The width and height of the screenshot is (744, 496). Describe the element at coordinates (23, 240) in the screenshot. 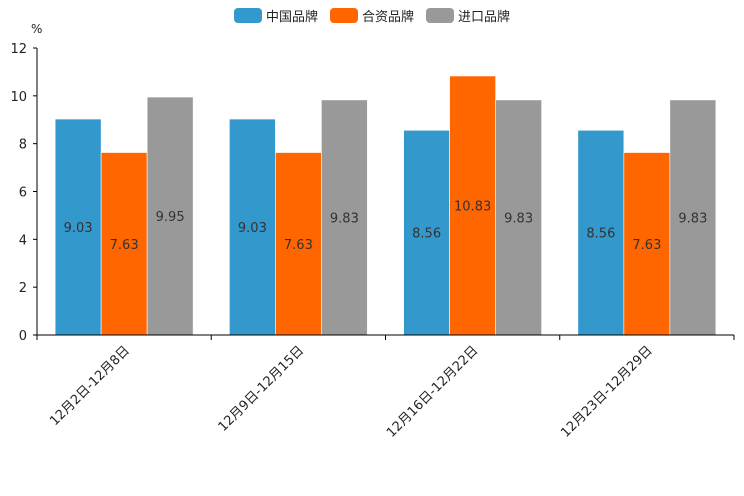

I see `y-tick-label: 4` at that location.